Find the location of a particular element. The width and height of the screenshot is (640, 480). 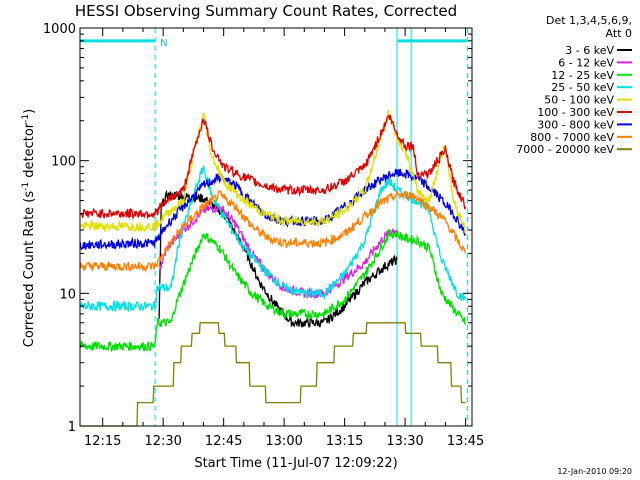

y-label-mid: detector is located at coordinates (29, 152).